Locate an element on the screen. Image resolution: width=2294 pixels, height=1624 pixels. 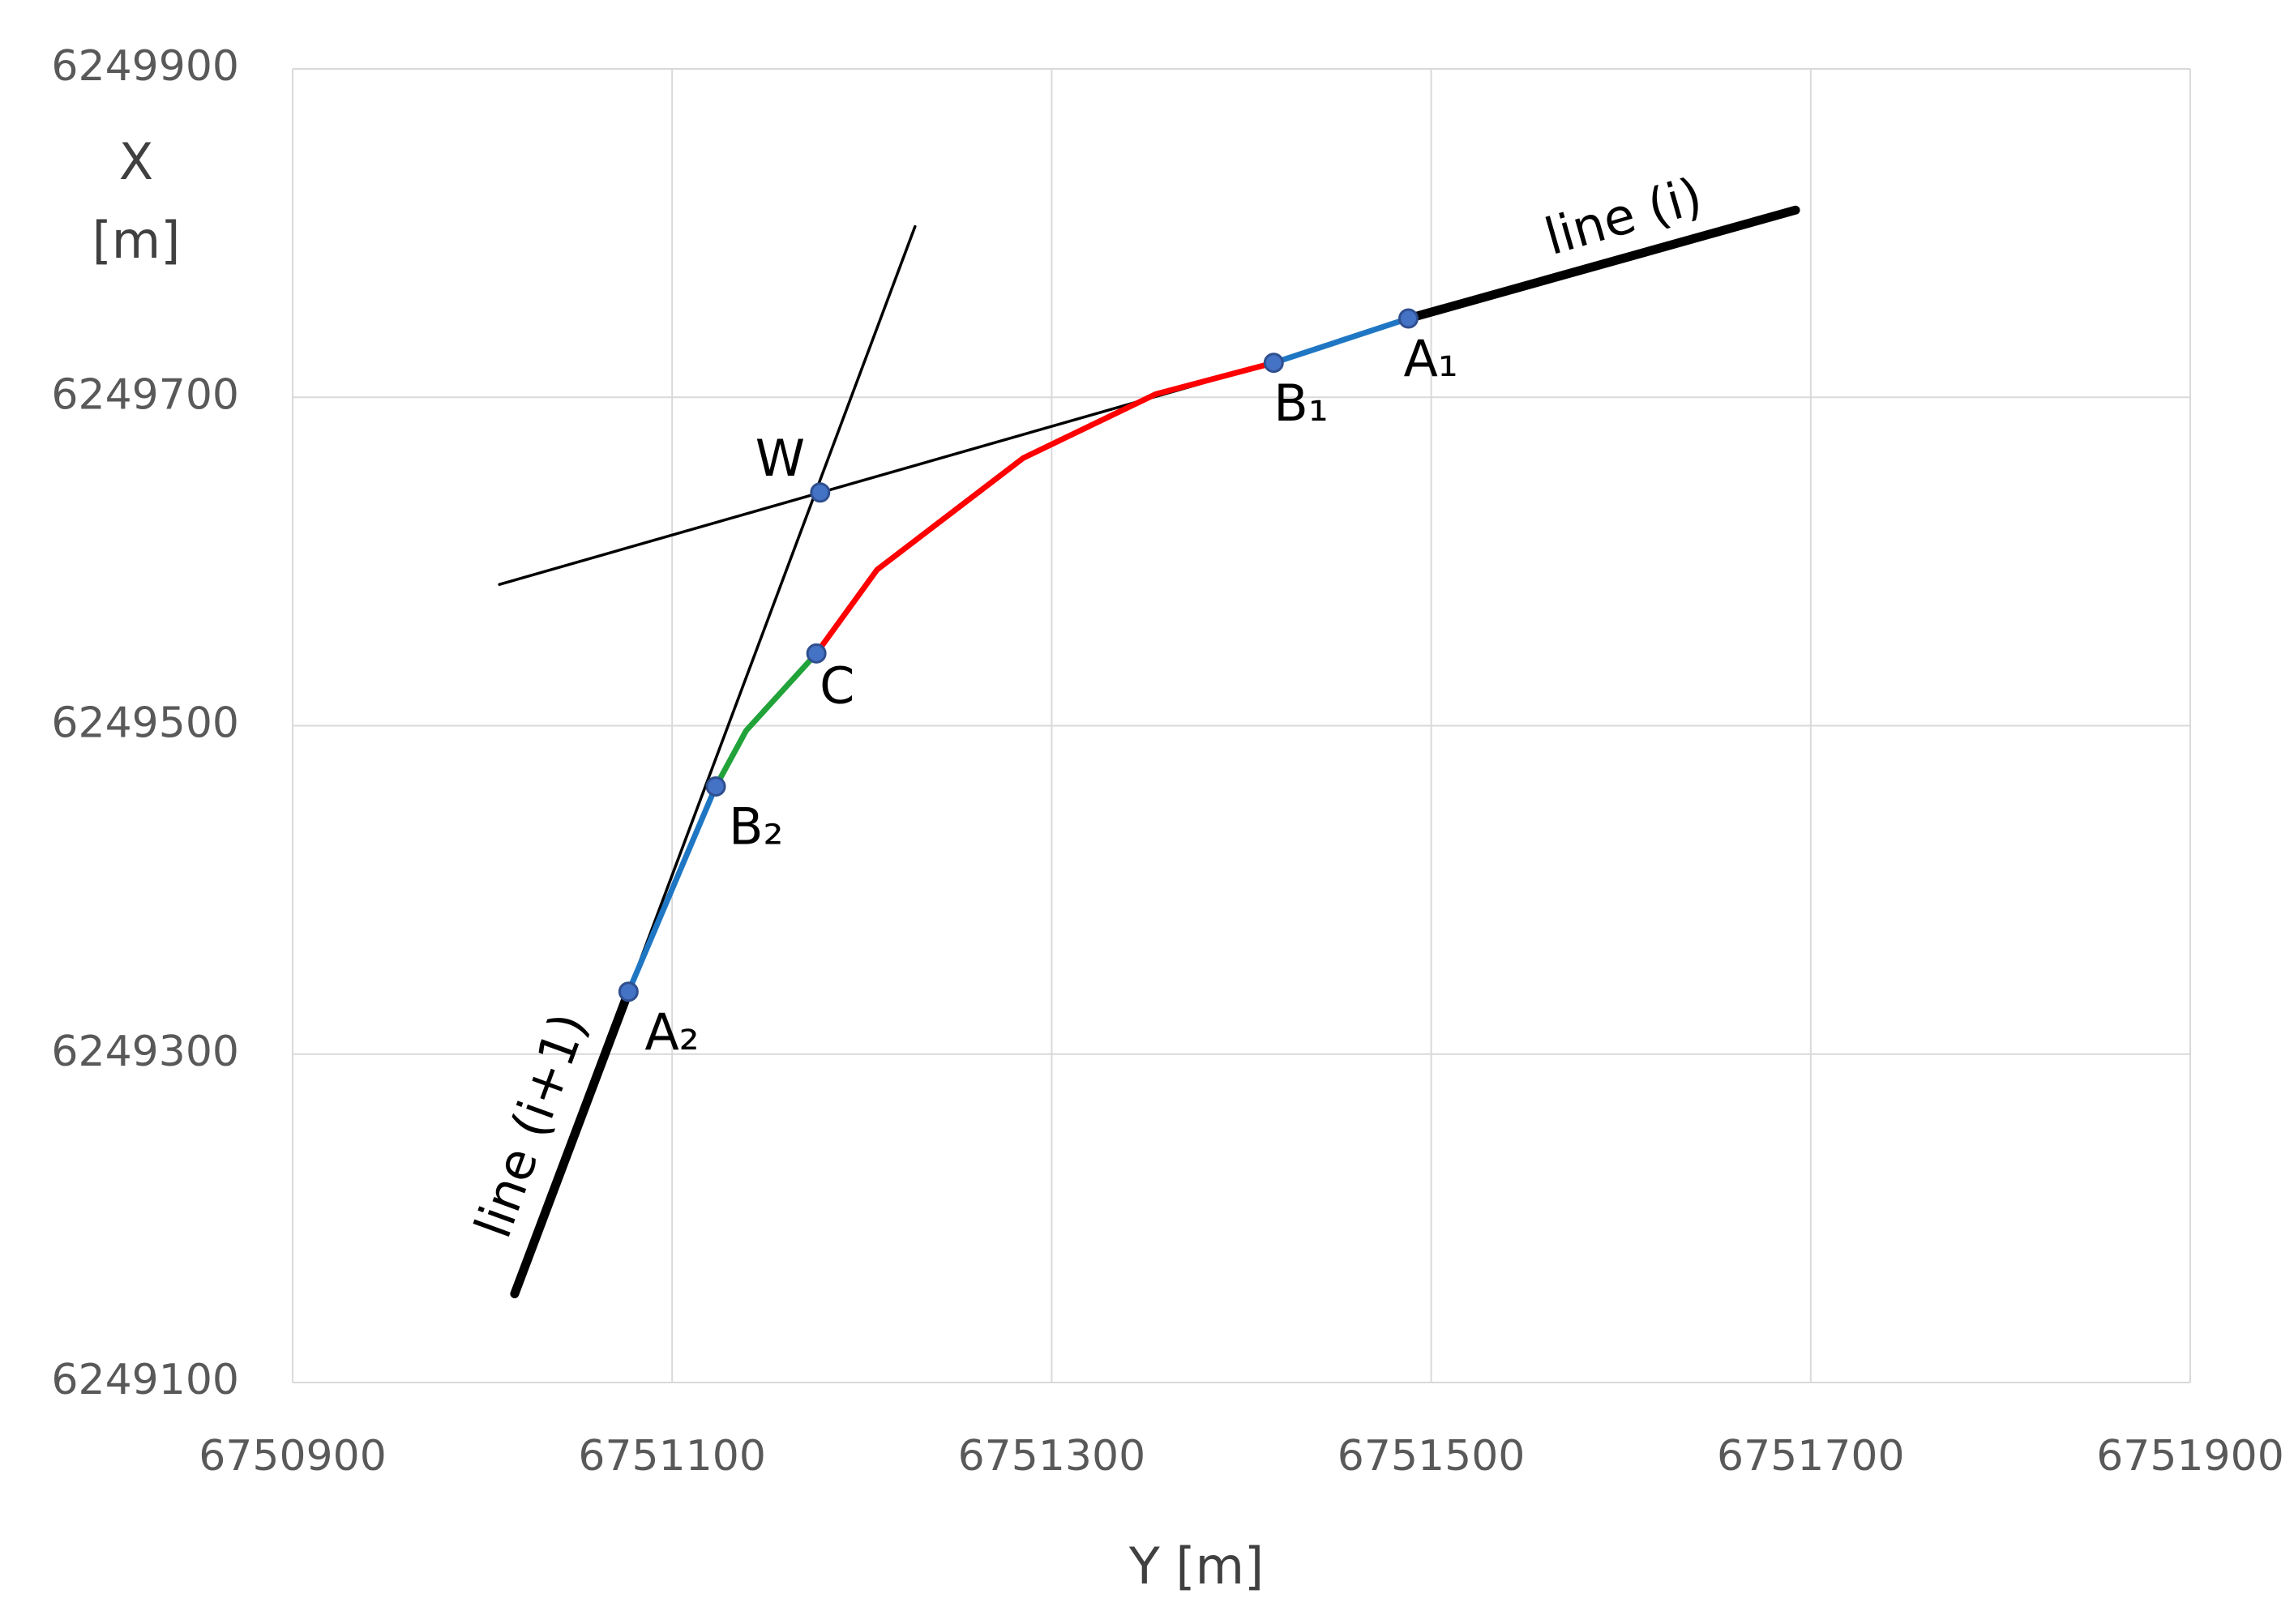
point-label: A₂ is located at coordinates (671, 1032).